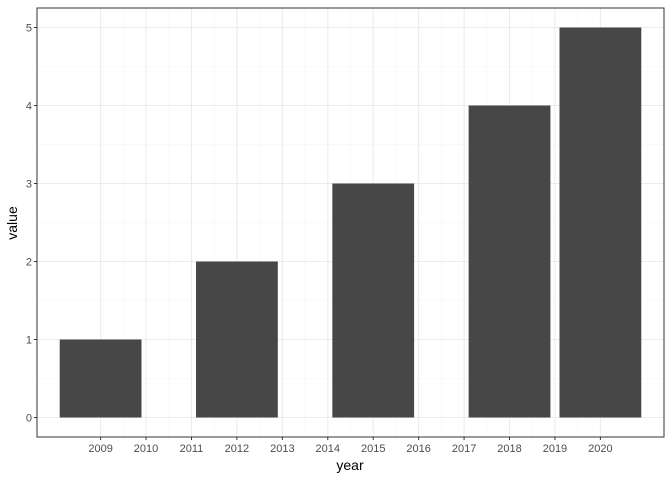  Describe the element at coordinates (31, 224) in the screenshot. I see `y-axis: 0 1 2 3 4 5` at that location.